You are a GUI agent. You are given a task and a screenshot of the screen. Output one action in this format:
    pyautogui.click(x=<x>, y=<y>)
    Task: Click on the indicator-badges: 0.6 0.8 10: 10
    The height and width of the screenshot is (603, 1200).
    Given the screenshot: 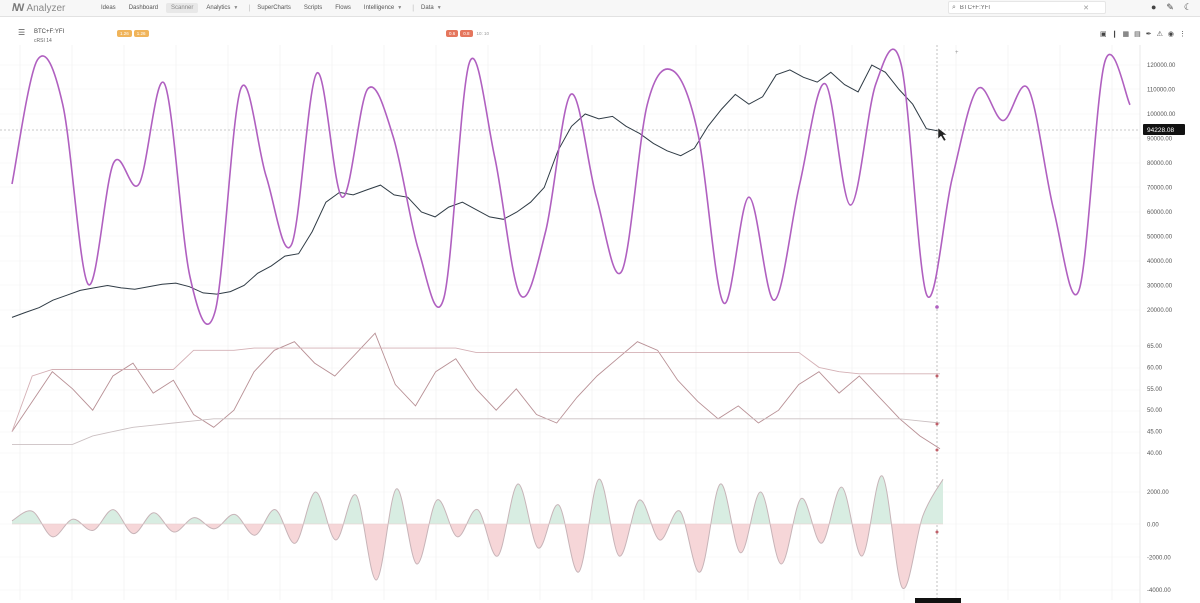 What is the action you would take?
    pyautogui.click(x=467, y=33)
    